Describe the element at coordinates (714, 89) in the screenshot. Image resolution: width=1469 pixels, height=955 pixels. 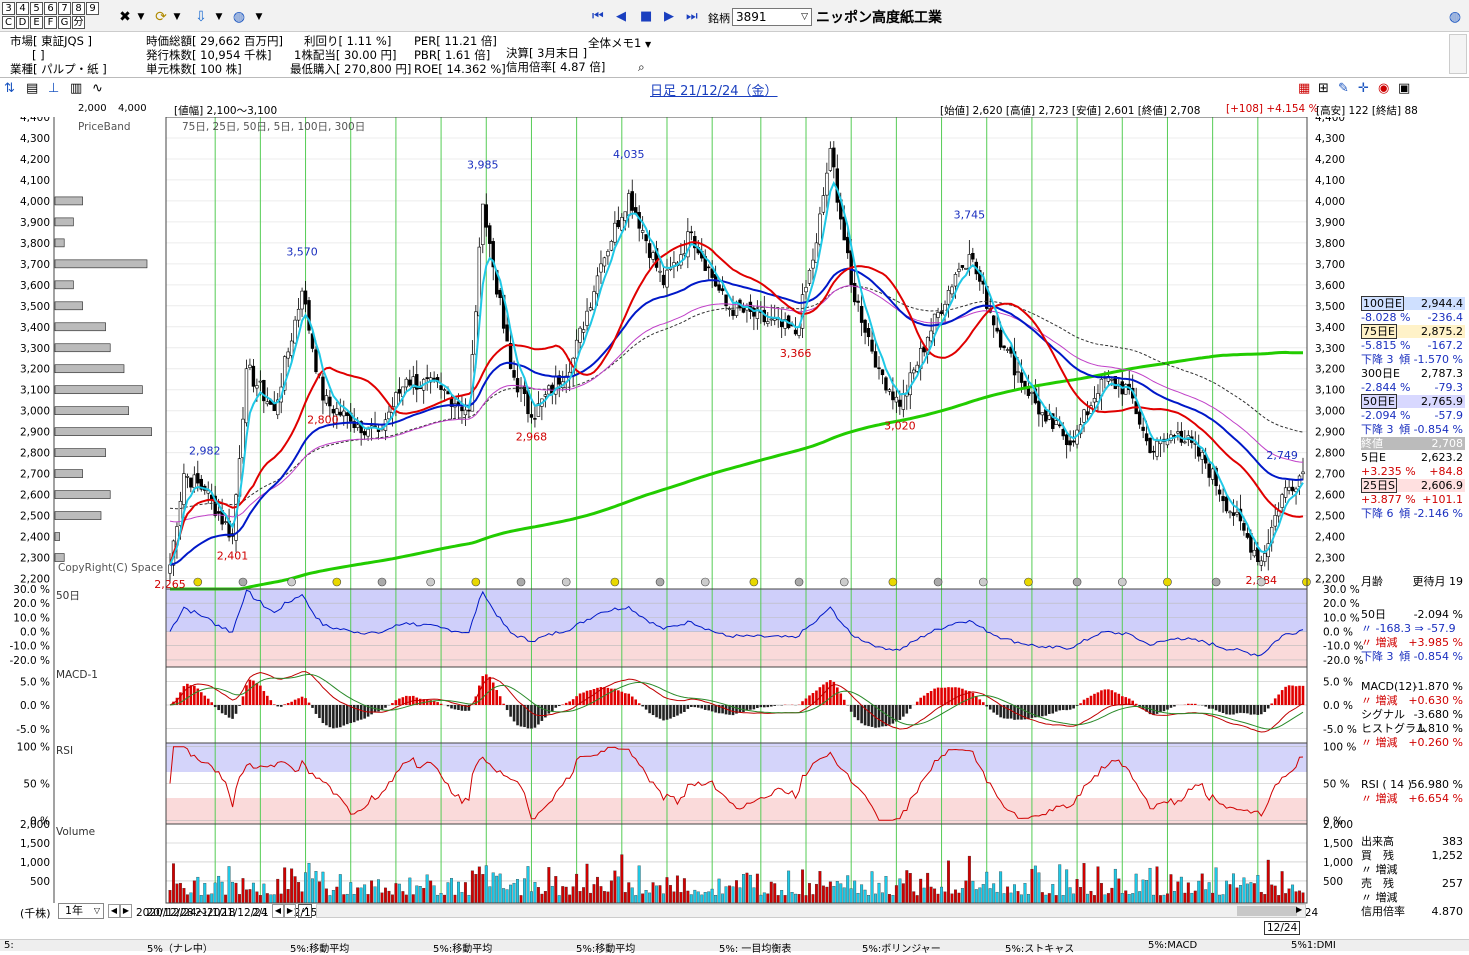
I see `chart-date-title: 日足 21/12/24（金）` at that location.